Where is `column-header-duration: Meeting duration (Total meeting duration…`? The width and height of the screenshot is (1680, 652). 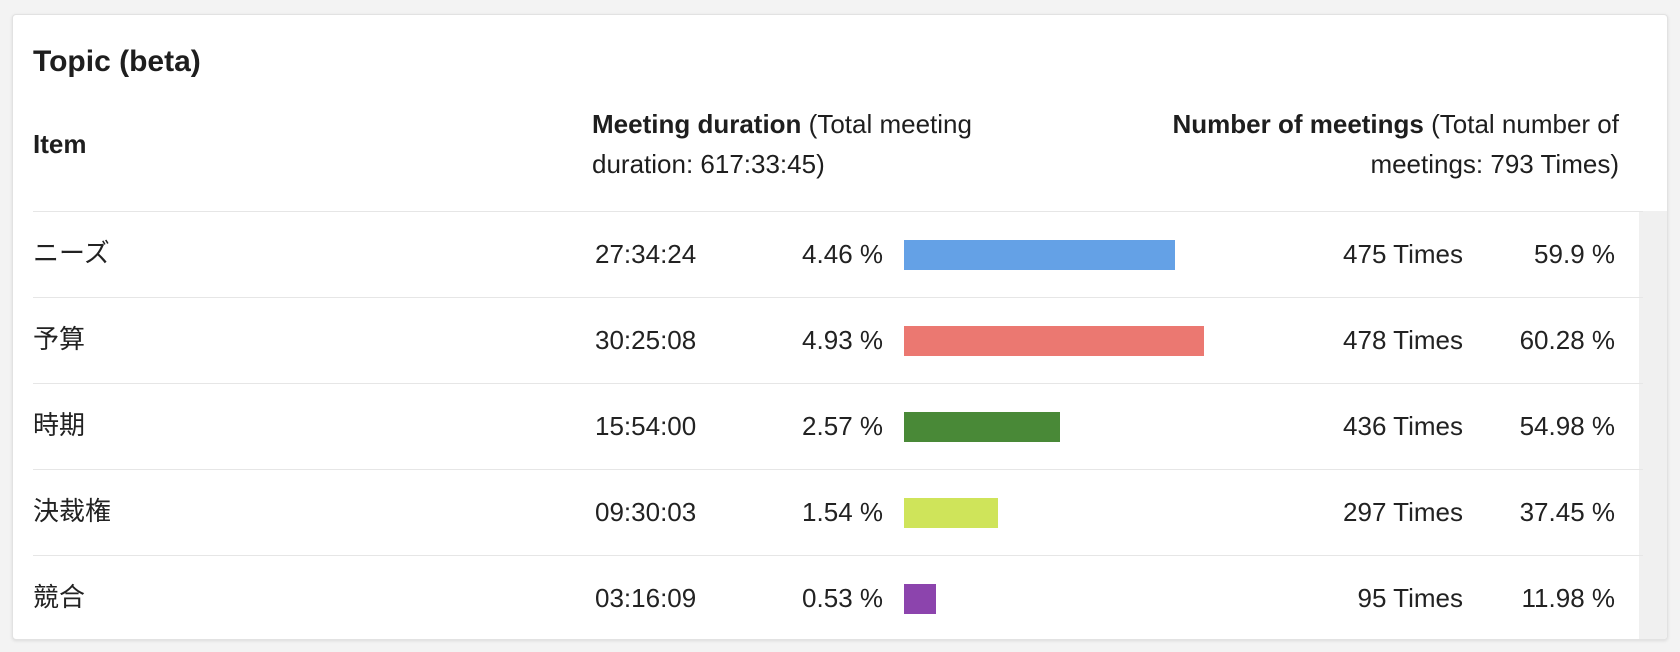 column-header-duration: Meeting duration (Total meeting duration… is located at coordinates (802, 144).